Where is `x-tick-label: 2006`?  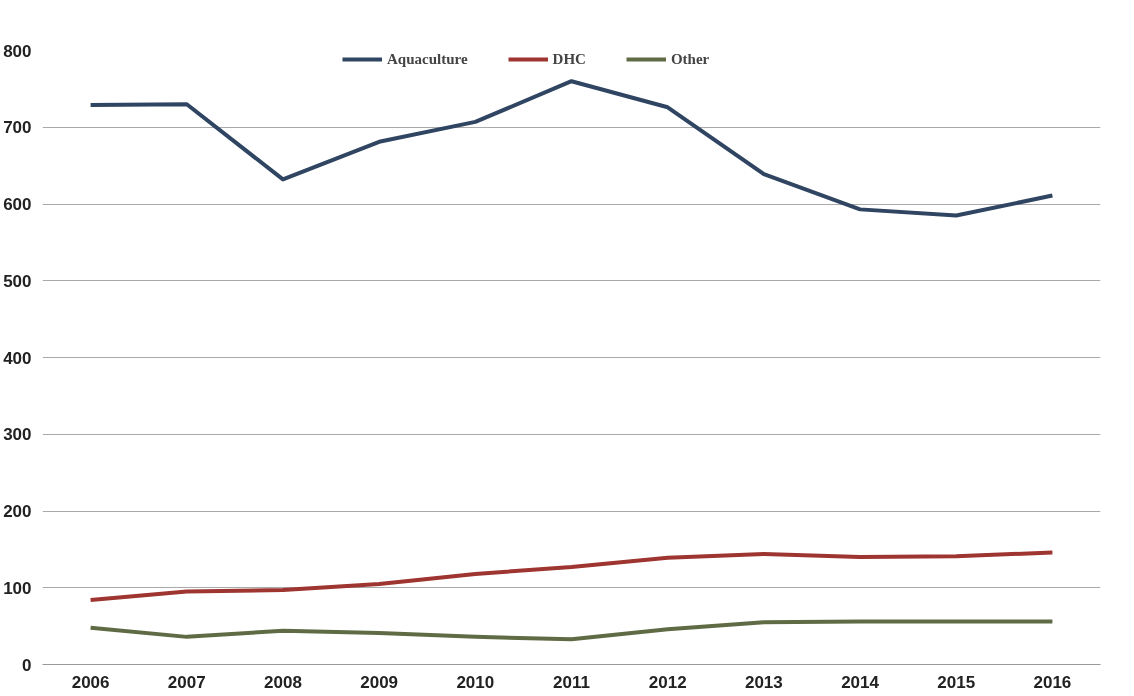 x-tick-label: 2006 is located at coordinates (90, 682).